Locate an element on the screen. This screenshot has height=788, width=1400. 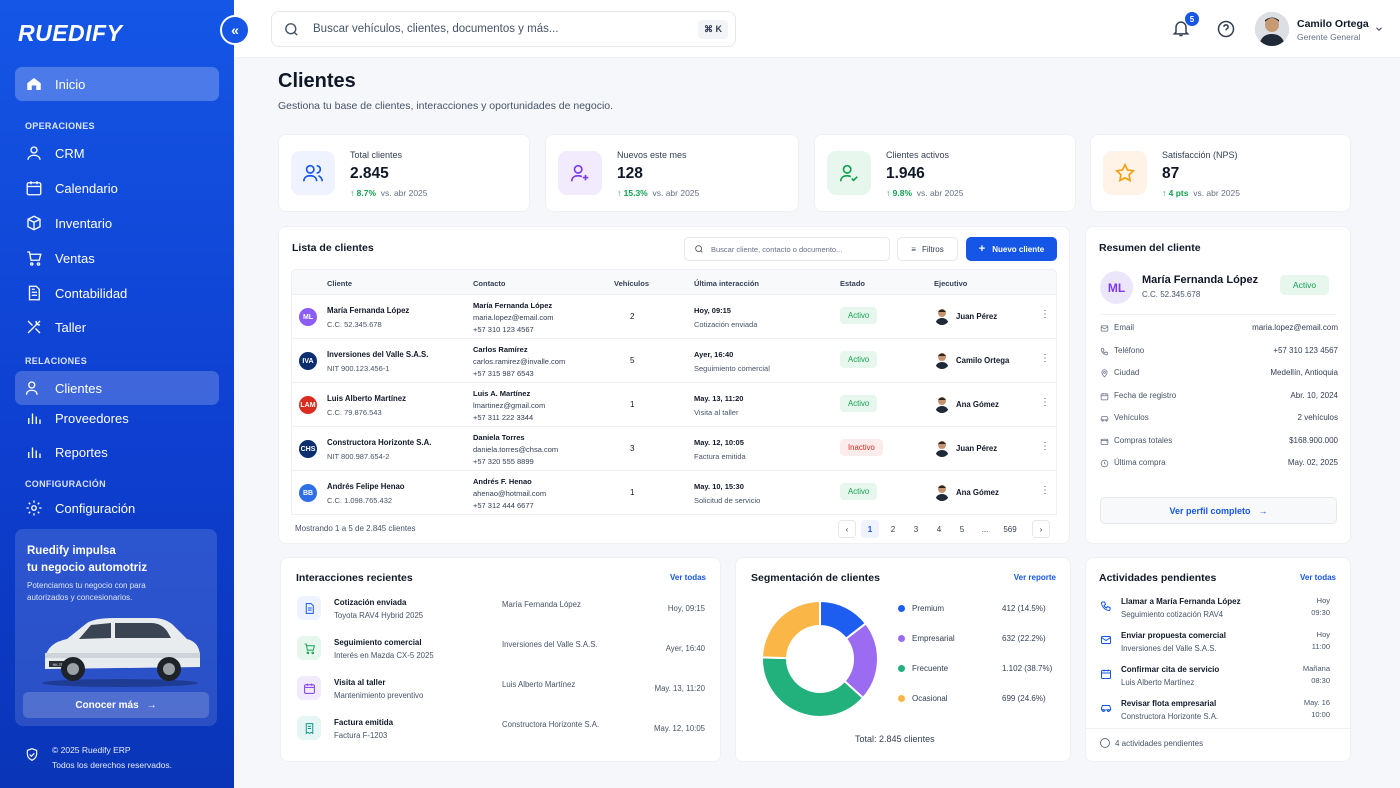
executive-avatar is located at coordinates (942, 449).